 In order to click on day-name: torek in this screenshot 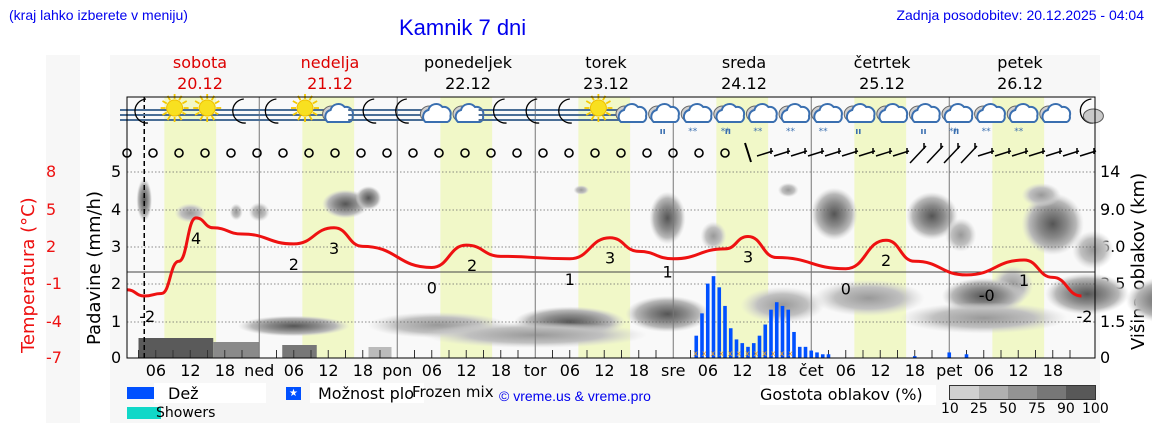, I will do `click(606, 62)`.